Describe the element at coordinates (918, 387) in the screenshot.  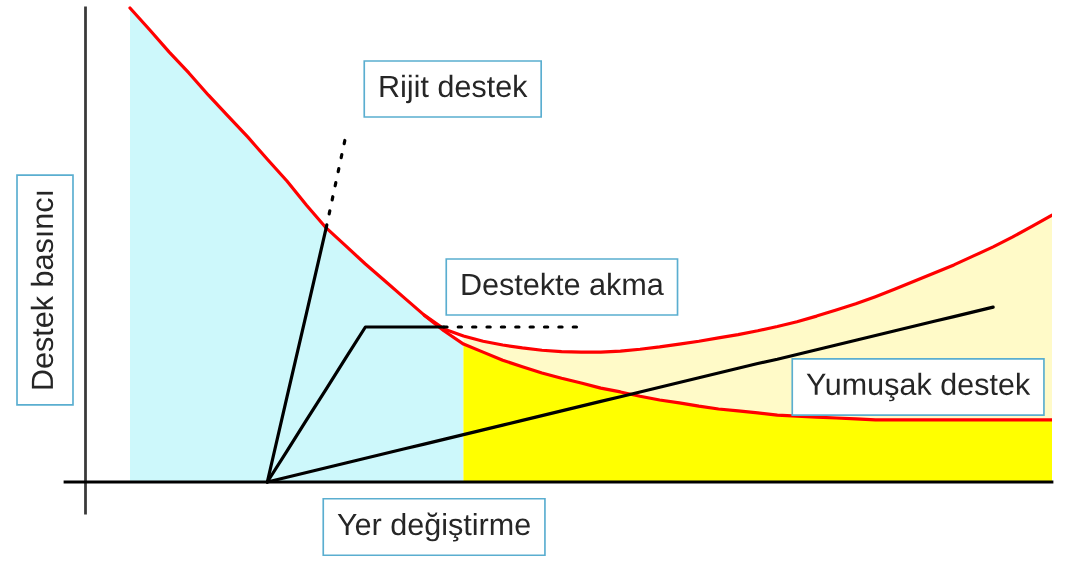
I see `annotation: Yumuşak destek` at that location.